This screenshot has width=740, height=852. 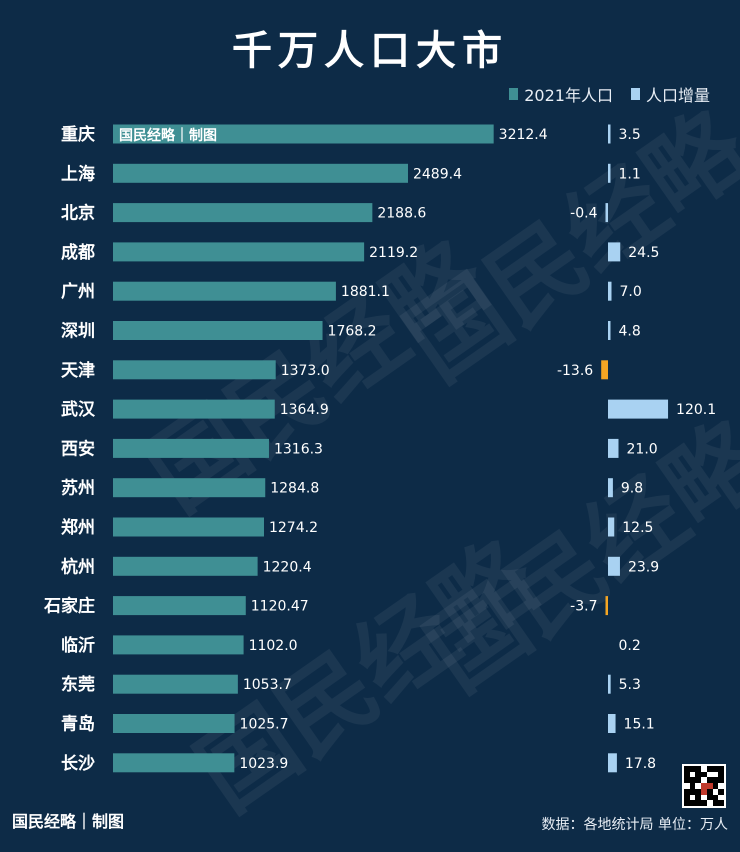 I want to click on category-label: 长沙, so click(x=78, y=763).